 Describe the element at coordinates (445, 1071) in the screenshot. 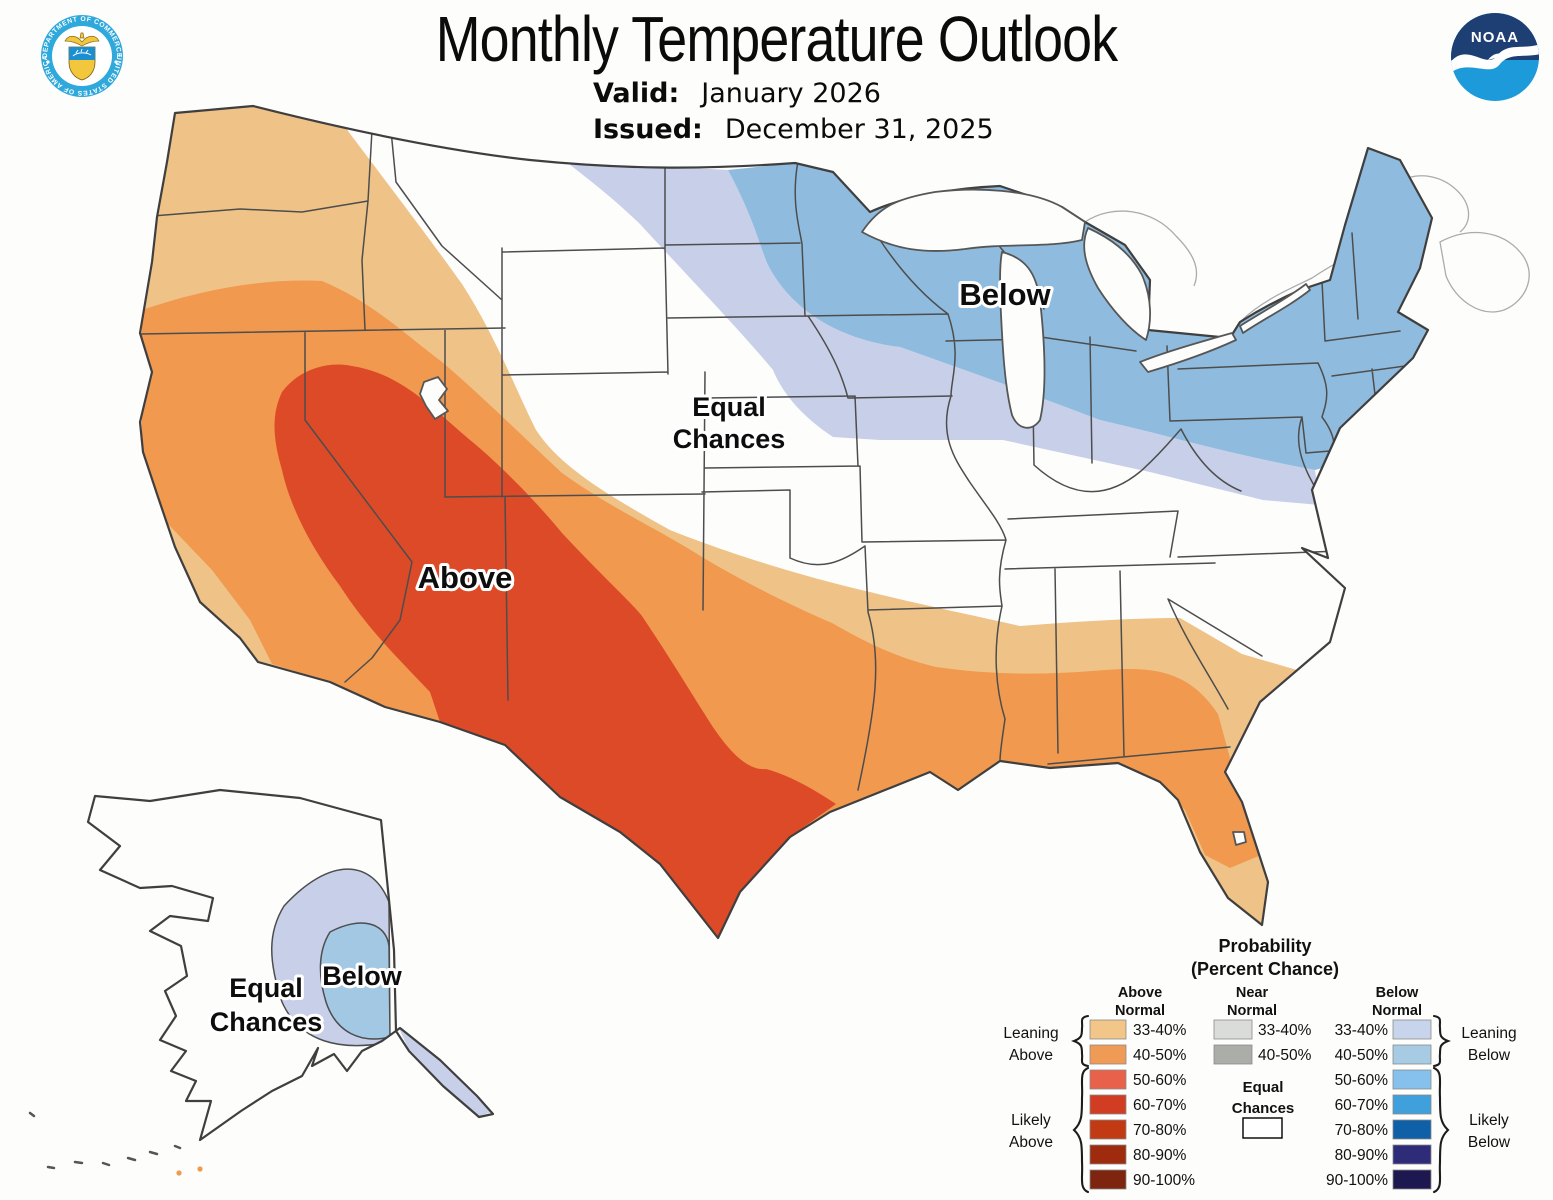

I see `ak-panhandle-below` at that location.